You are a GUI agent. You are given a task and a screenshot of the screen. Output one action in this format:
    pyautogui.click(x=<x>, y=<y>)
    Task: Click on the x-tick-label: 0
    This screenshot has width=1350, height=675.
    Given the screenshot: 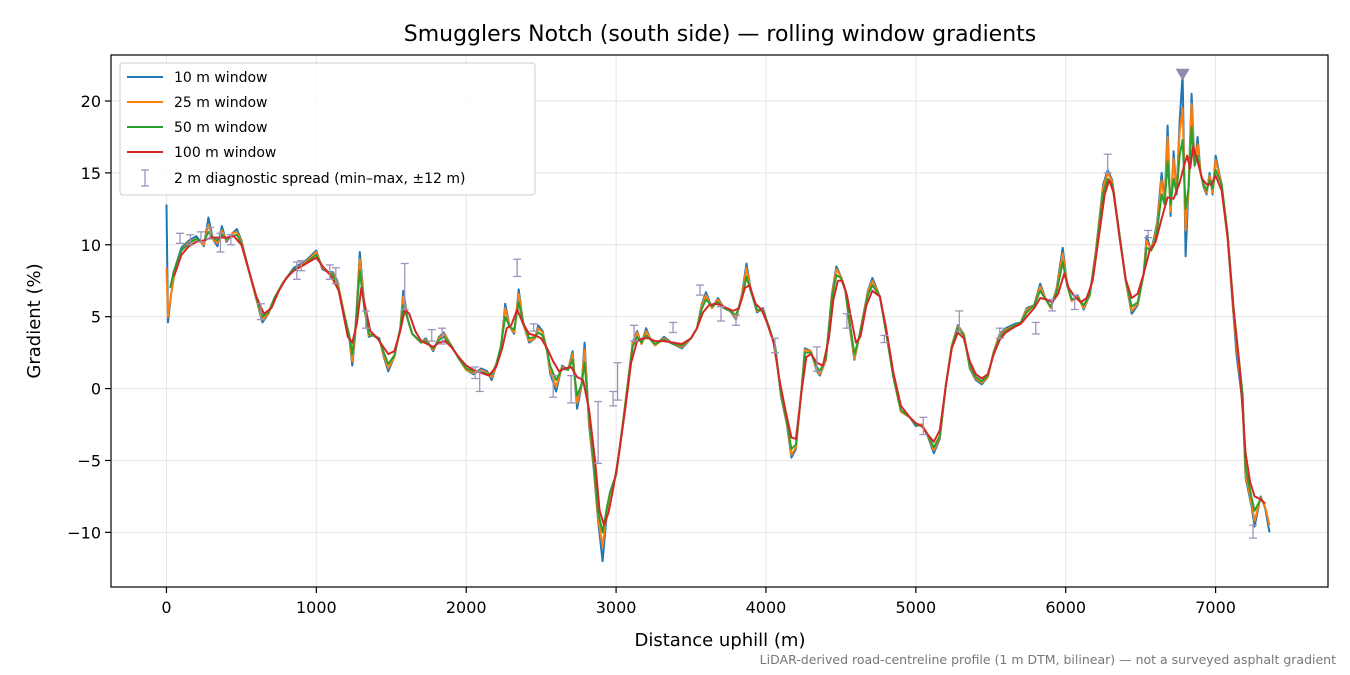 What is the action you would take?
    pyautogui.click(x=166, y=607)
    